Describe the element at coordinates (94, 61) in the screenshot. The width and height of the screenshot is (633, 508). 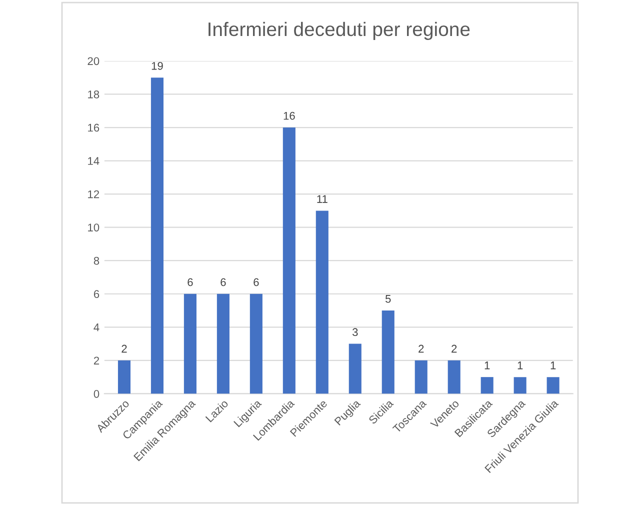
I see `y-tick-label: 20` at that location.